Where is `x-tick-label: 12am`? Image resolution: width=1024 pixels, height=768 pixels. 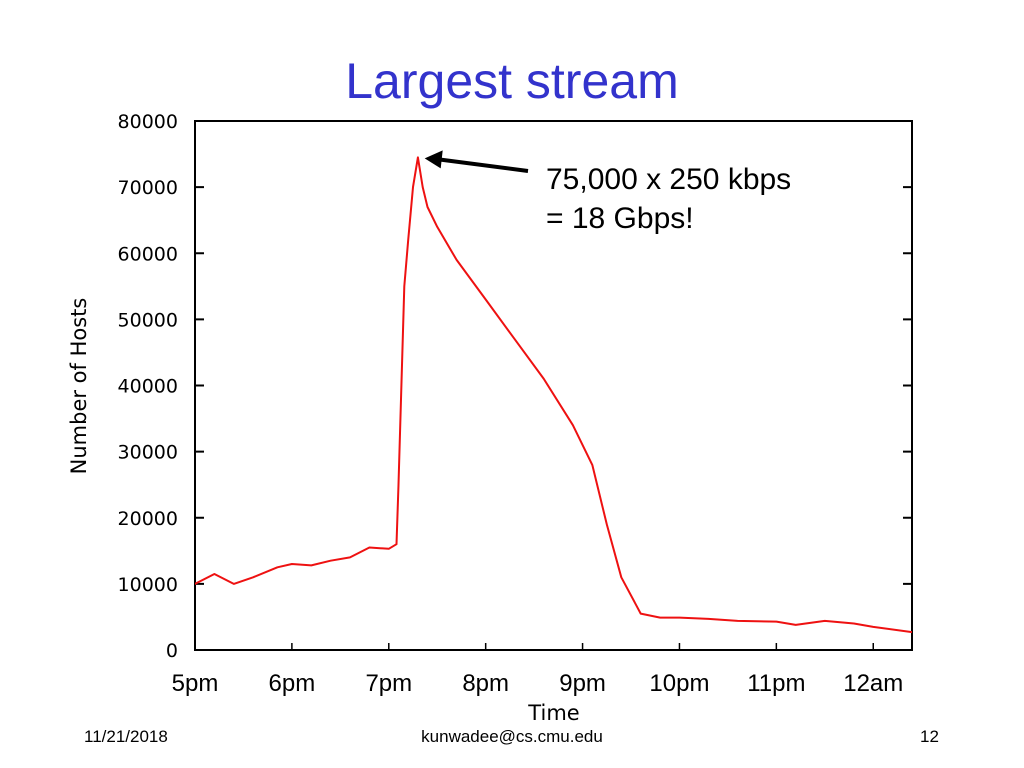 x-tick-label: 12am is located at coordinates (873, 683).